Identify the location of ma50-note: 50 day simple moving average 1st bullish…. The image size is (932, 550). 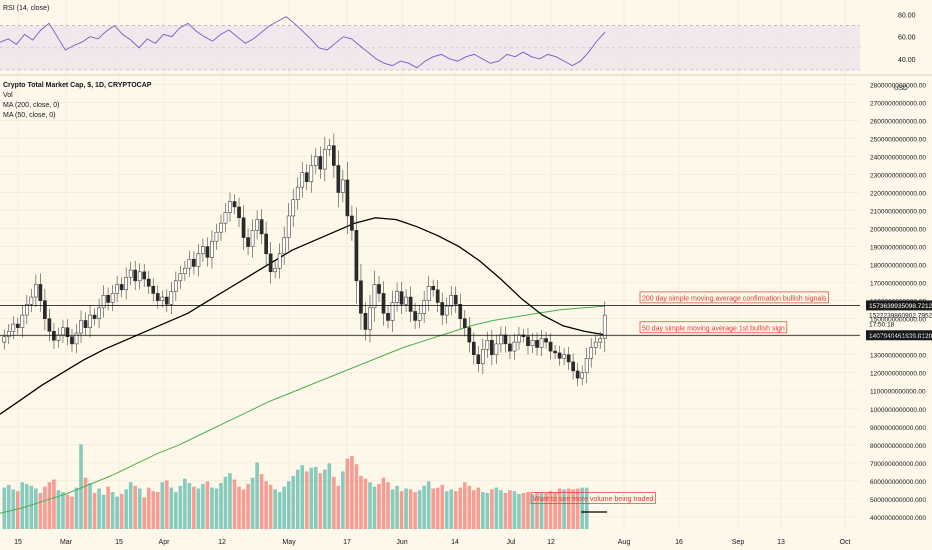
(713, 328).